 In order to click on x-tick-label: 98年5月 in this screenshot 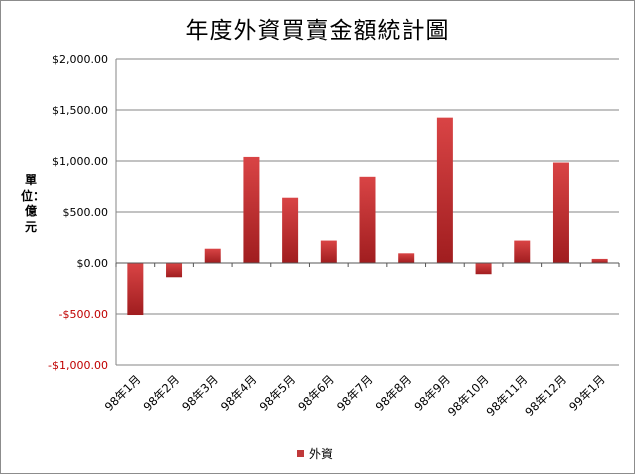, I will do `click(278, 393)`.